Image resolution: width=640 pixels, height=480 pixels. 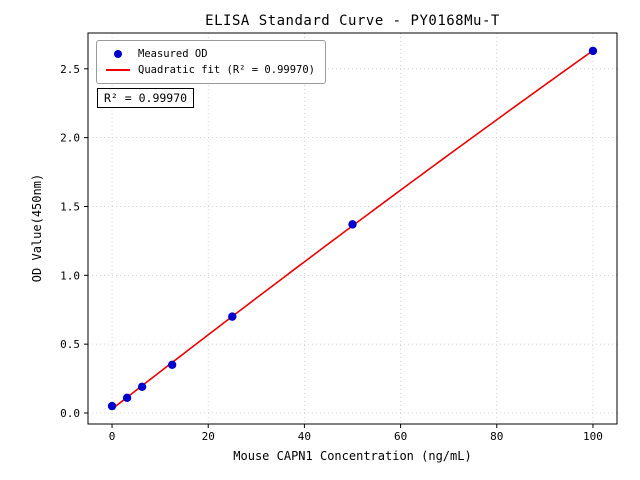 What do you see at coordinates (146, 98) in the screenshot?
I see `r-squared-annotation: R² = 0.99970` at bounding box center [146, 98].